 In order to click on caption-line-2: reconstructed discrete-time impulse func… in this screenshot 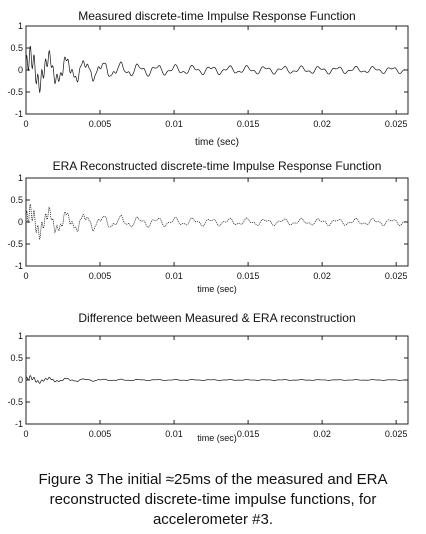, I will do `click(213, 499)`.